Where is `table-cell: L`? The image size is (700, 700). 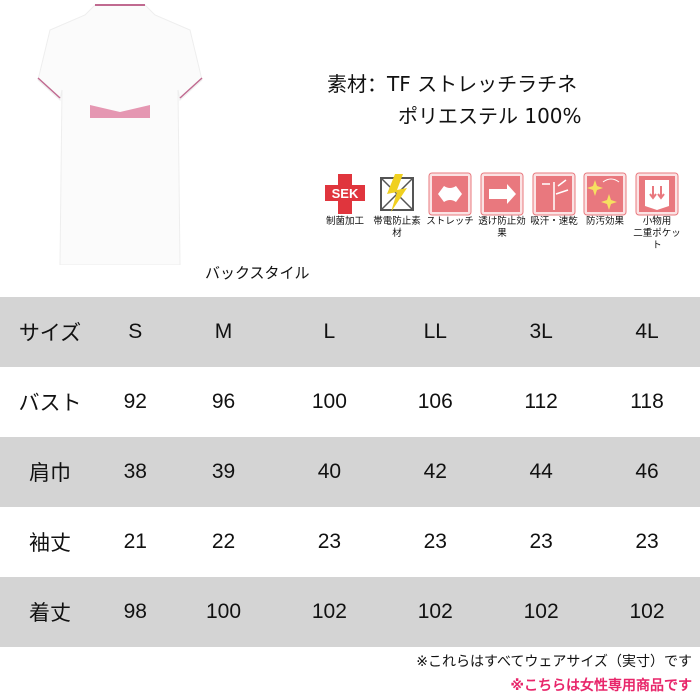
table-cell: L is located at coordinates (329, 332).